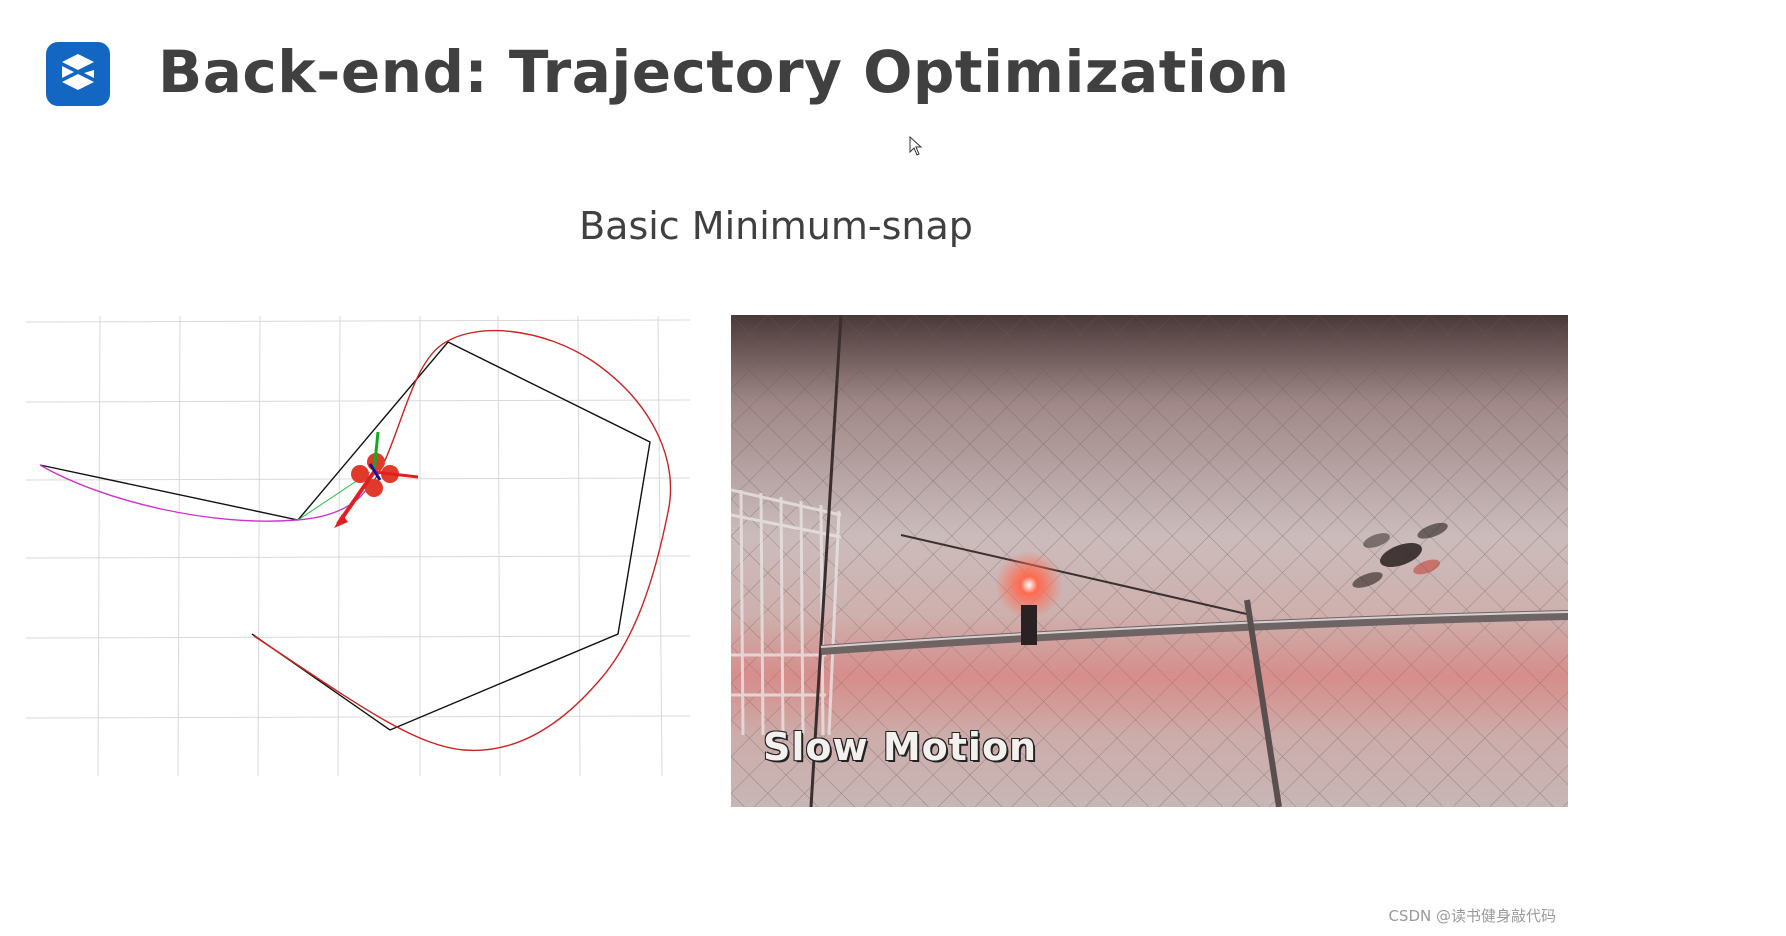  Describe the element at coordinates (900, 747) in the screenshot. I see `video-caption: Slow Motion` at that location.